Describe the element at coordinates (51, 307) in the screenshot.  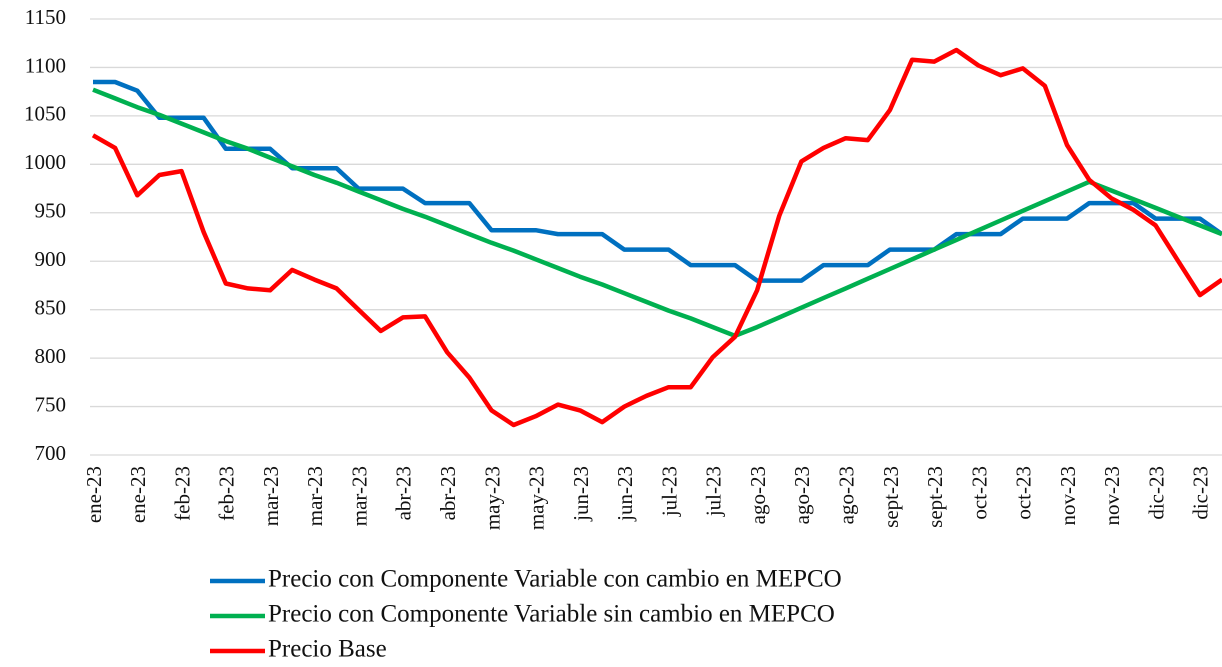
I see `y-tick-label: 850` at that location.